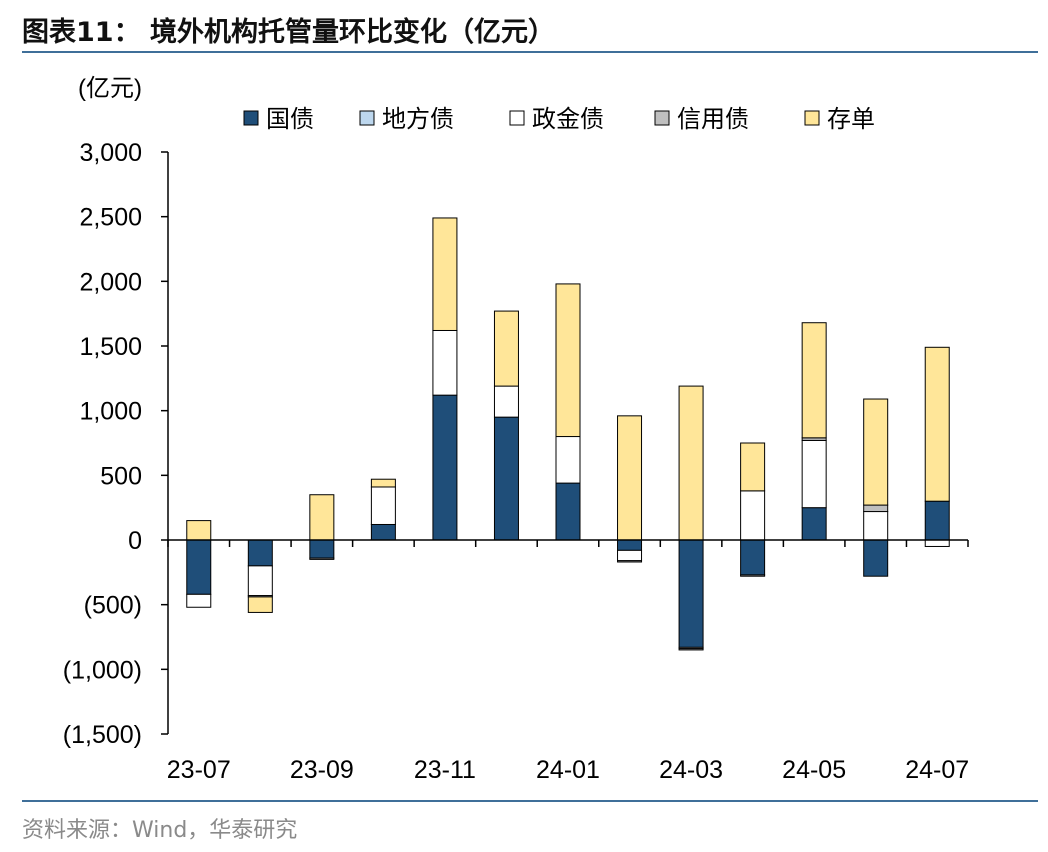  What do you see at coordinates (121, 476) in the screenshot?
I see `y-tick-label: 500` at bounding box center [121, 476].